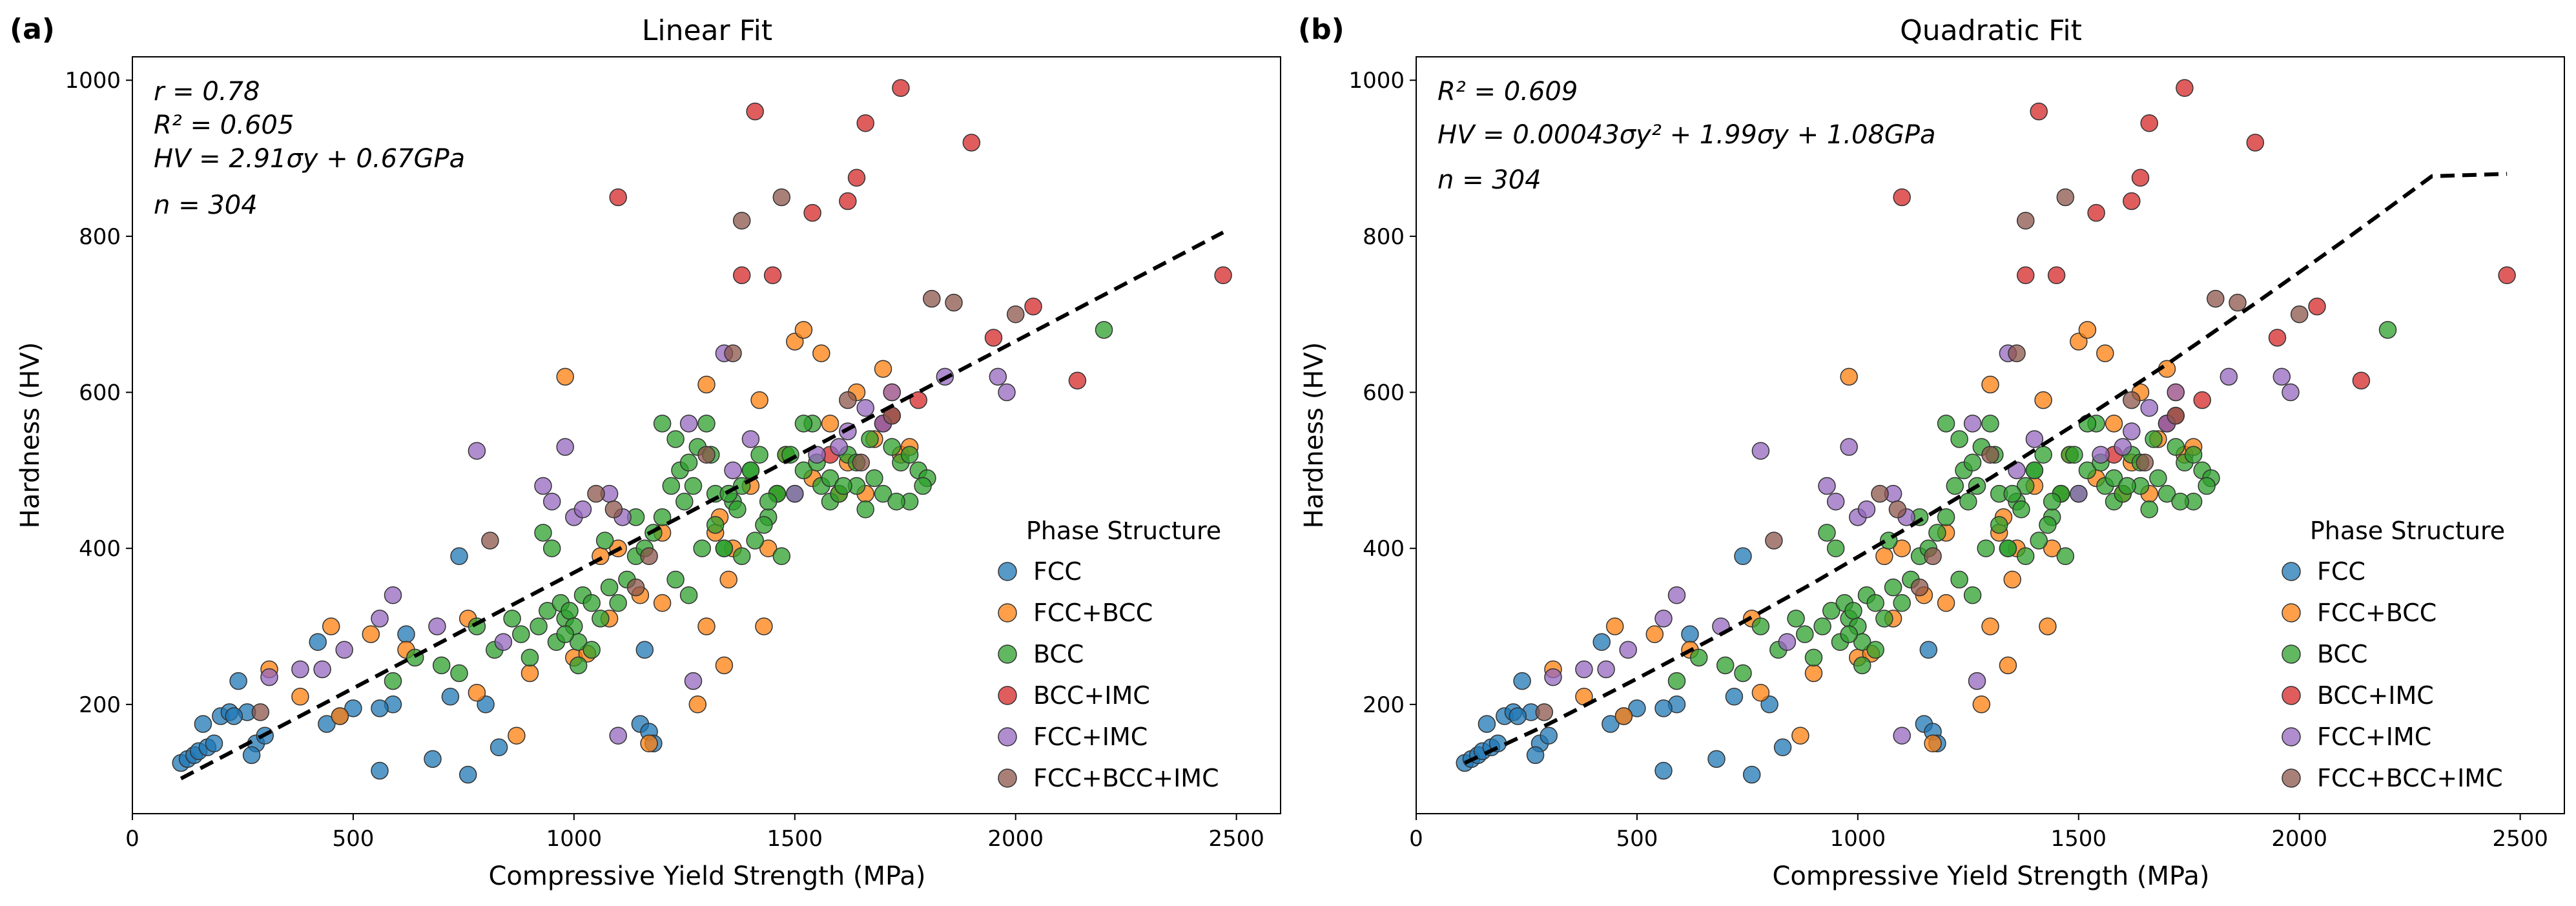 The width and height of the screenshot is (2576, 906). What do you see at coordinates (1382, 393) in the screenshot?
I see `y-axis-ticks: 200 400 600 800 1000` at bounding box center [1382, 393].